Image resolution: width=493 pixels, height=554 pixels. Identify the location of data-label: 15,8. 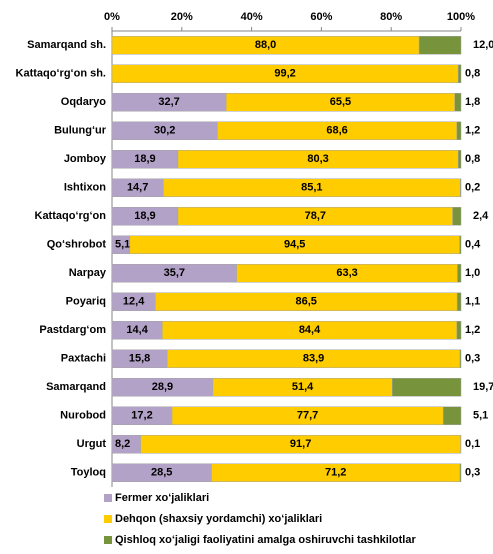
(139, 359).